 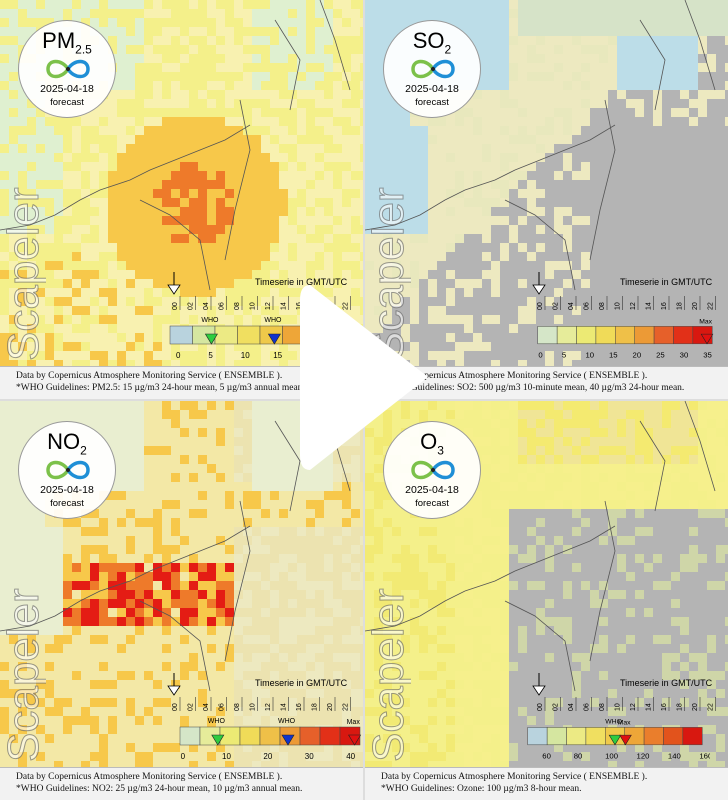 What do you see at coordinates (191, 306) in the screenshot?
I see `hour-tick: 02` at bounding box center [191, 306].